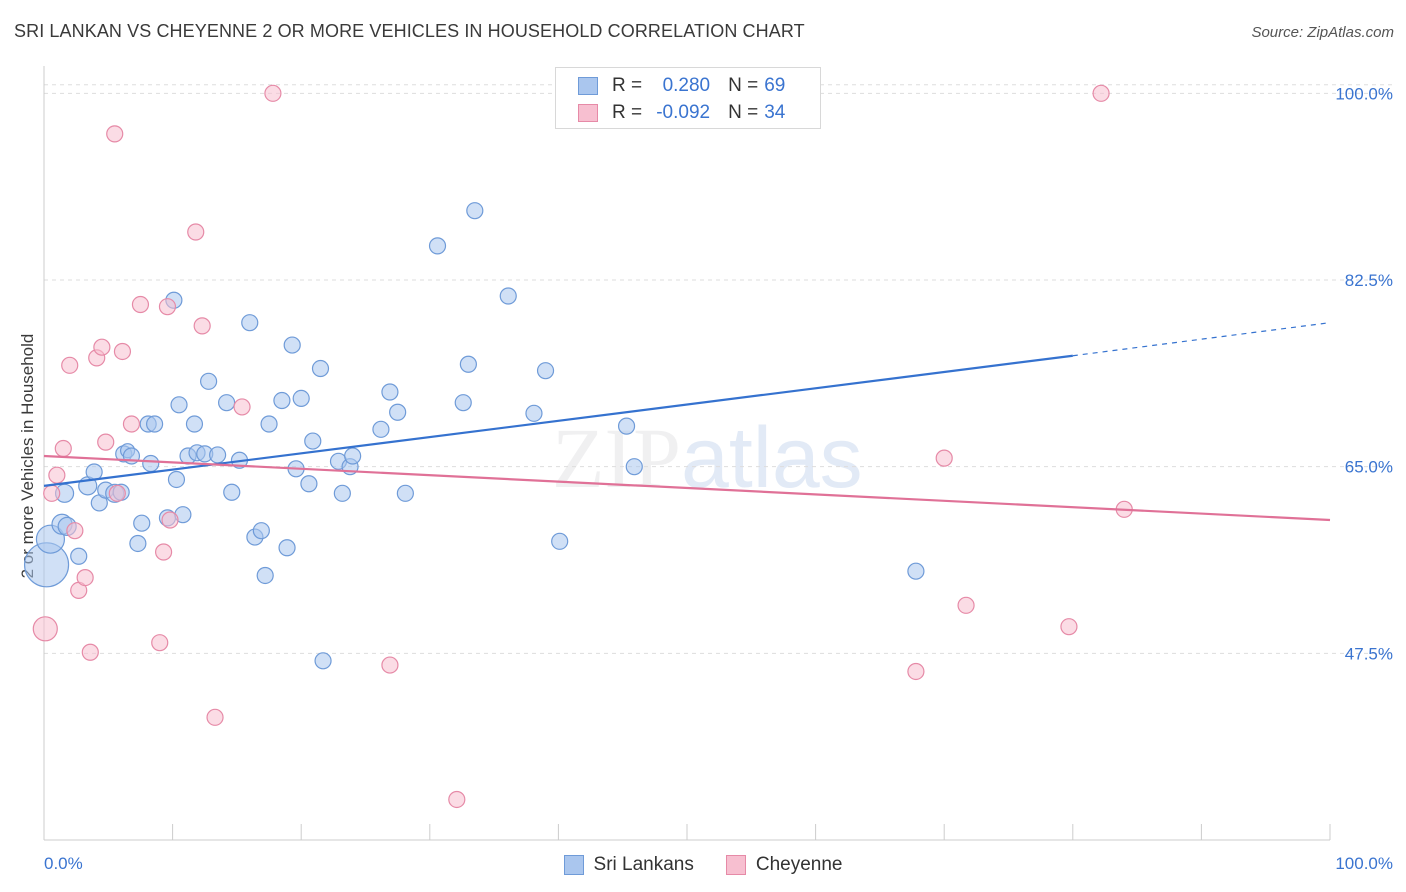 The height and width of the screenshot is (892, 1406). I want to click on y-tick-label: 65.0%, so click(1369, 467).